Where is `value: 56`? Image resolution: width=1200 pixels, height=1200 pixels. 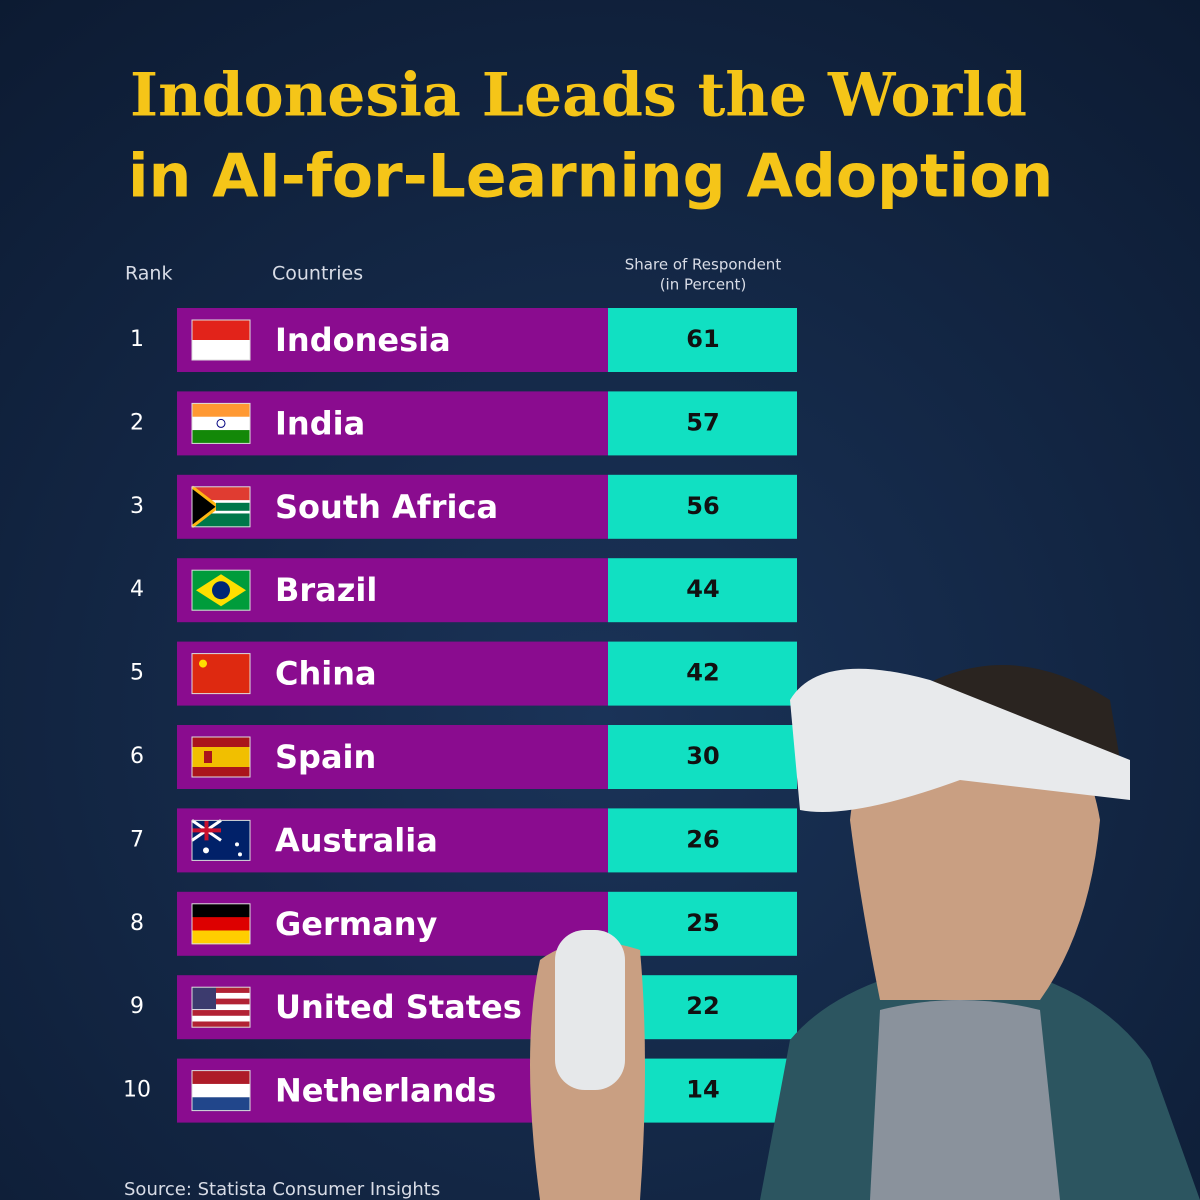 value: 56 is located at coordinates (702, 506).